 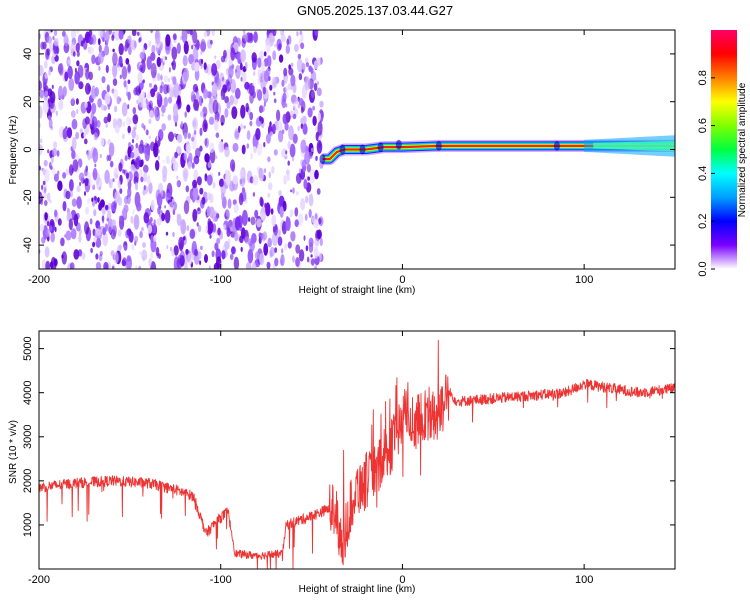 What do you see at coordinates (28, 481) in the screenshot?
I see `snr-ytick-label: 2000` at bounding box center [28, 481].